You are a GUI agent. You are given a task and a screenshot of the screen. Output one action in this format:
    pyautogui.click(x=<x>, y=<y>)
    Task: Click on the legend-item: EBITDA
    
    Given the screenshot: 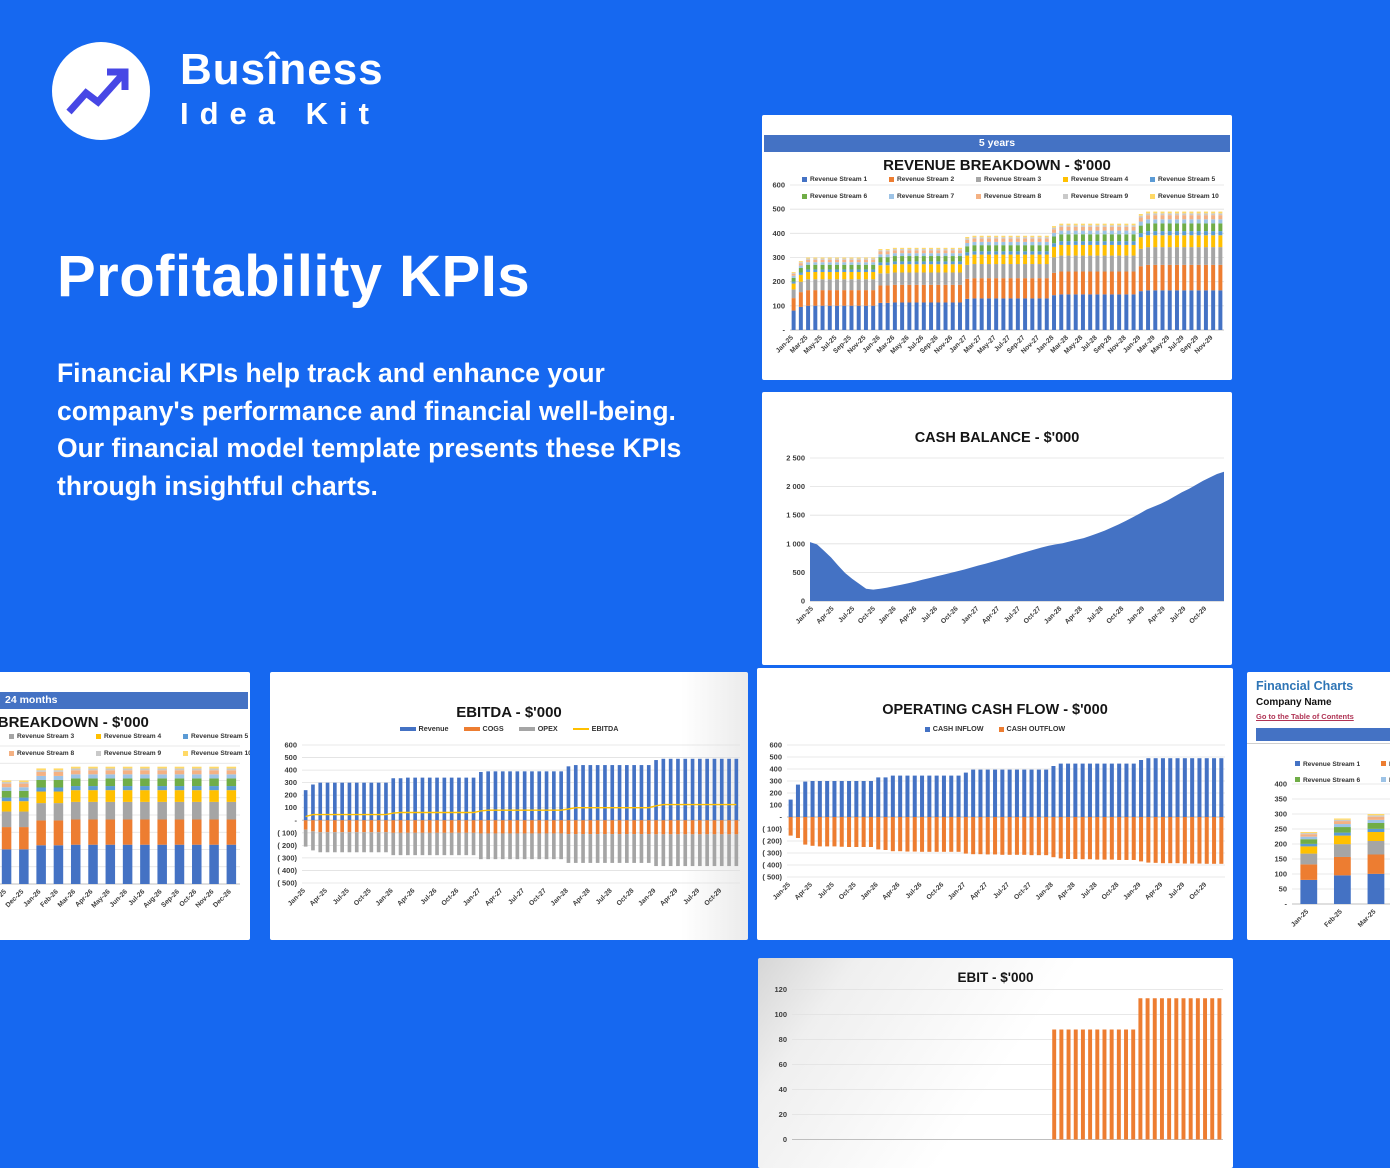 What is the action you would take?
    pyautogui.click(x=595, y=728)
    